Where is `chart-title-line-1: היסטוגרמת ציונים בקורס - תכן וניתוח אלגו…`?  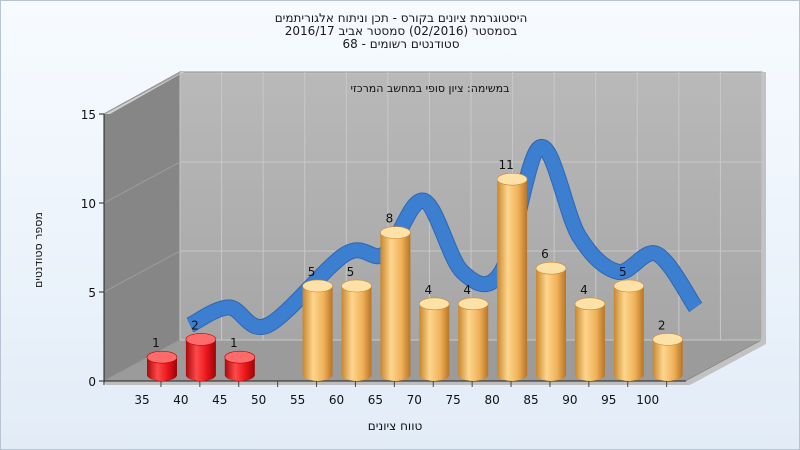 chart-title-line-1: היסטוגרמת ציונים בקורס - תכן וניתוח אלגו… is located at coordinates (401, 18).